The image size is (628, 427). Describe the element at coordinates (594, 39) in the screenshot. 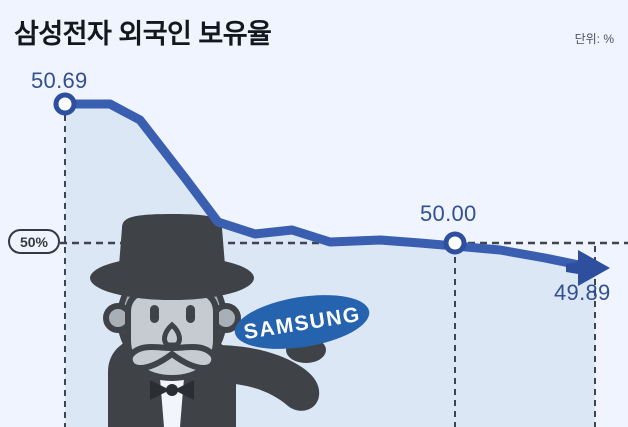

I see `unit-label: 단위: %` at that location.